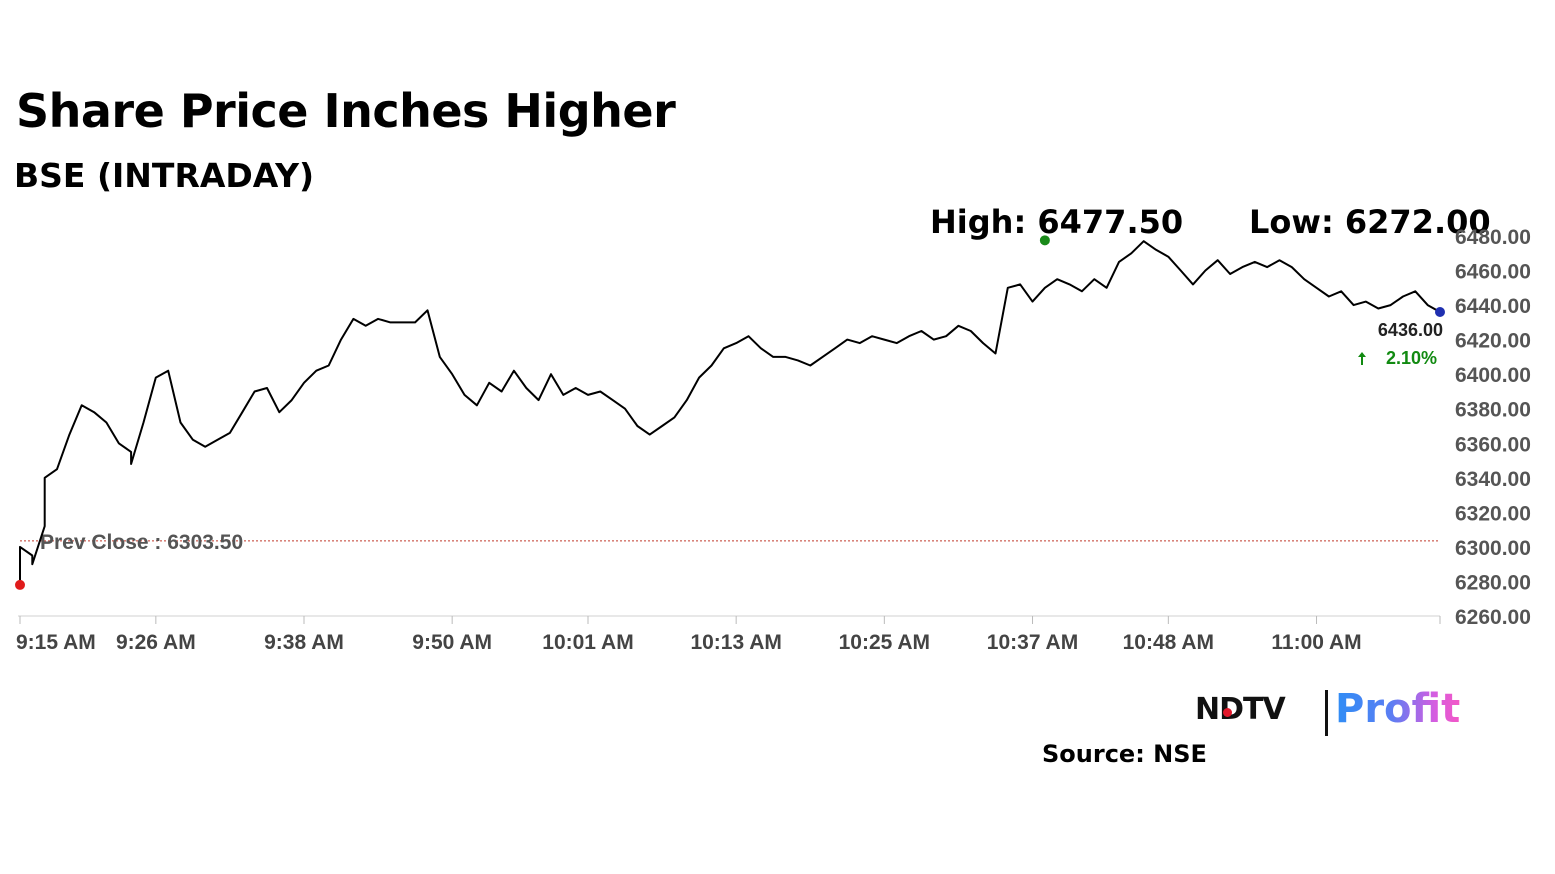 This screenshot has height=874, width=1555. Describe the element at coordinates (20, 584) in the screenshot. I see `open-marker` at that location.